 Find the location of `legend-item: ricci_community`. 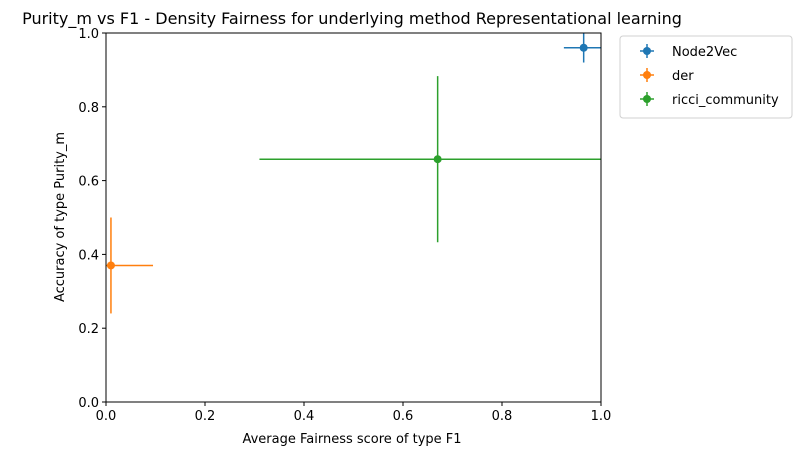

legend-item: ricci_community is located at coordinates (709, 100).